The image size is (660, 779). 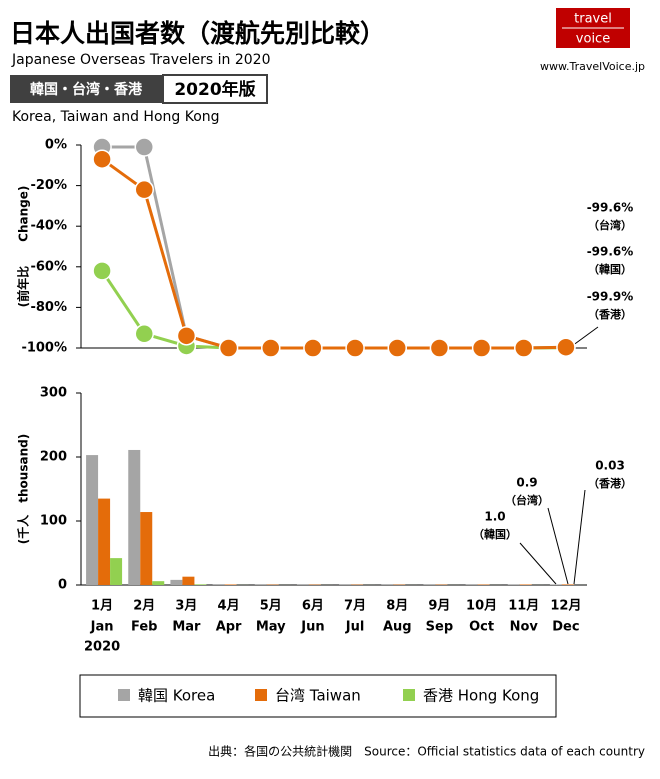 I want to click on legend-label: 韓国 Korea, so click(x=176, y=696).